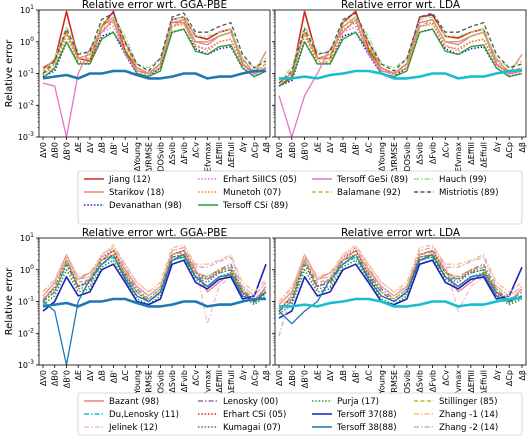  Describe the element at coordinates (292, 150) in the screenshot. I see `x-tick-label: ΔB0` at that location.